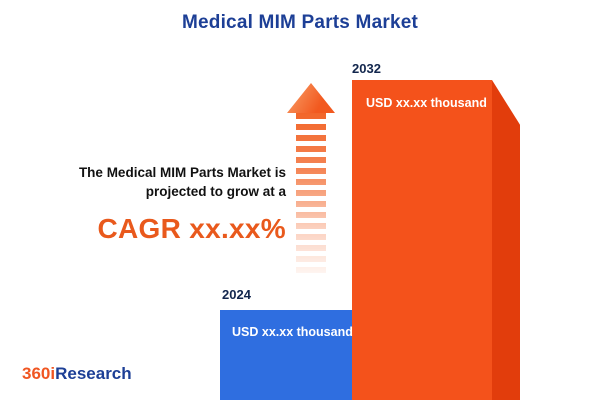 Image resolution: width=600 pixels, height=400 pixels. What do you see at coordinates (426, 103) in the screenshot?
I see `bar-2032-value-label: USD xx.xx thousand` at bounding box center [426, 103].